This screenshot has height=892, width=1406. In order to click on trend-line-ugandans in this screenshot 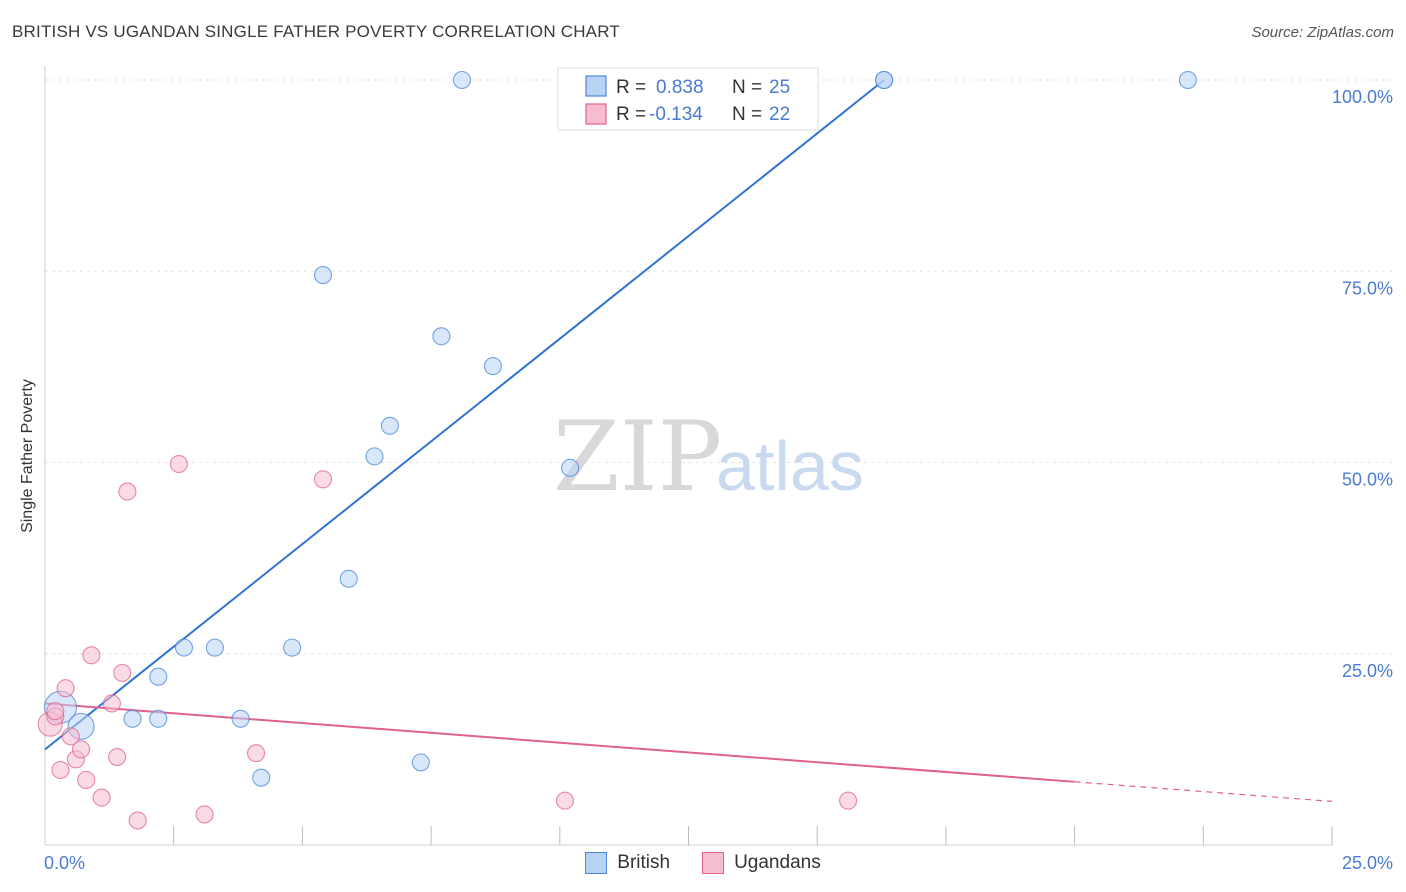, I will do `click(559, 742)`.